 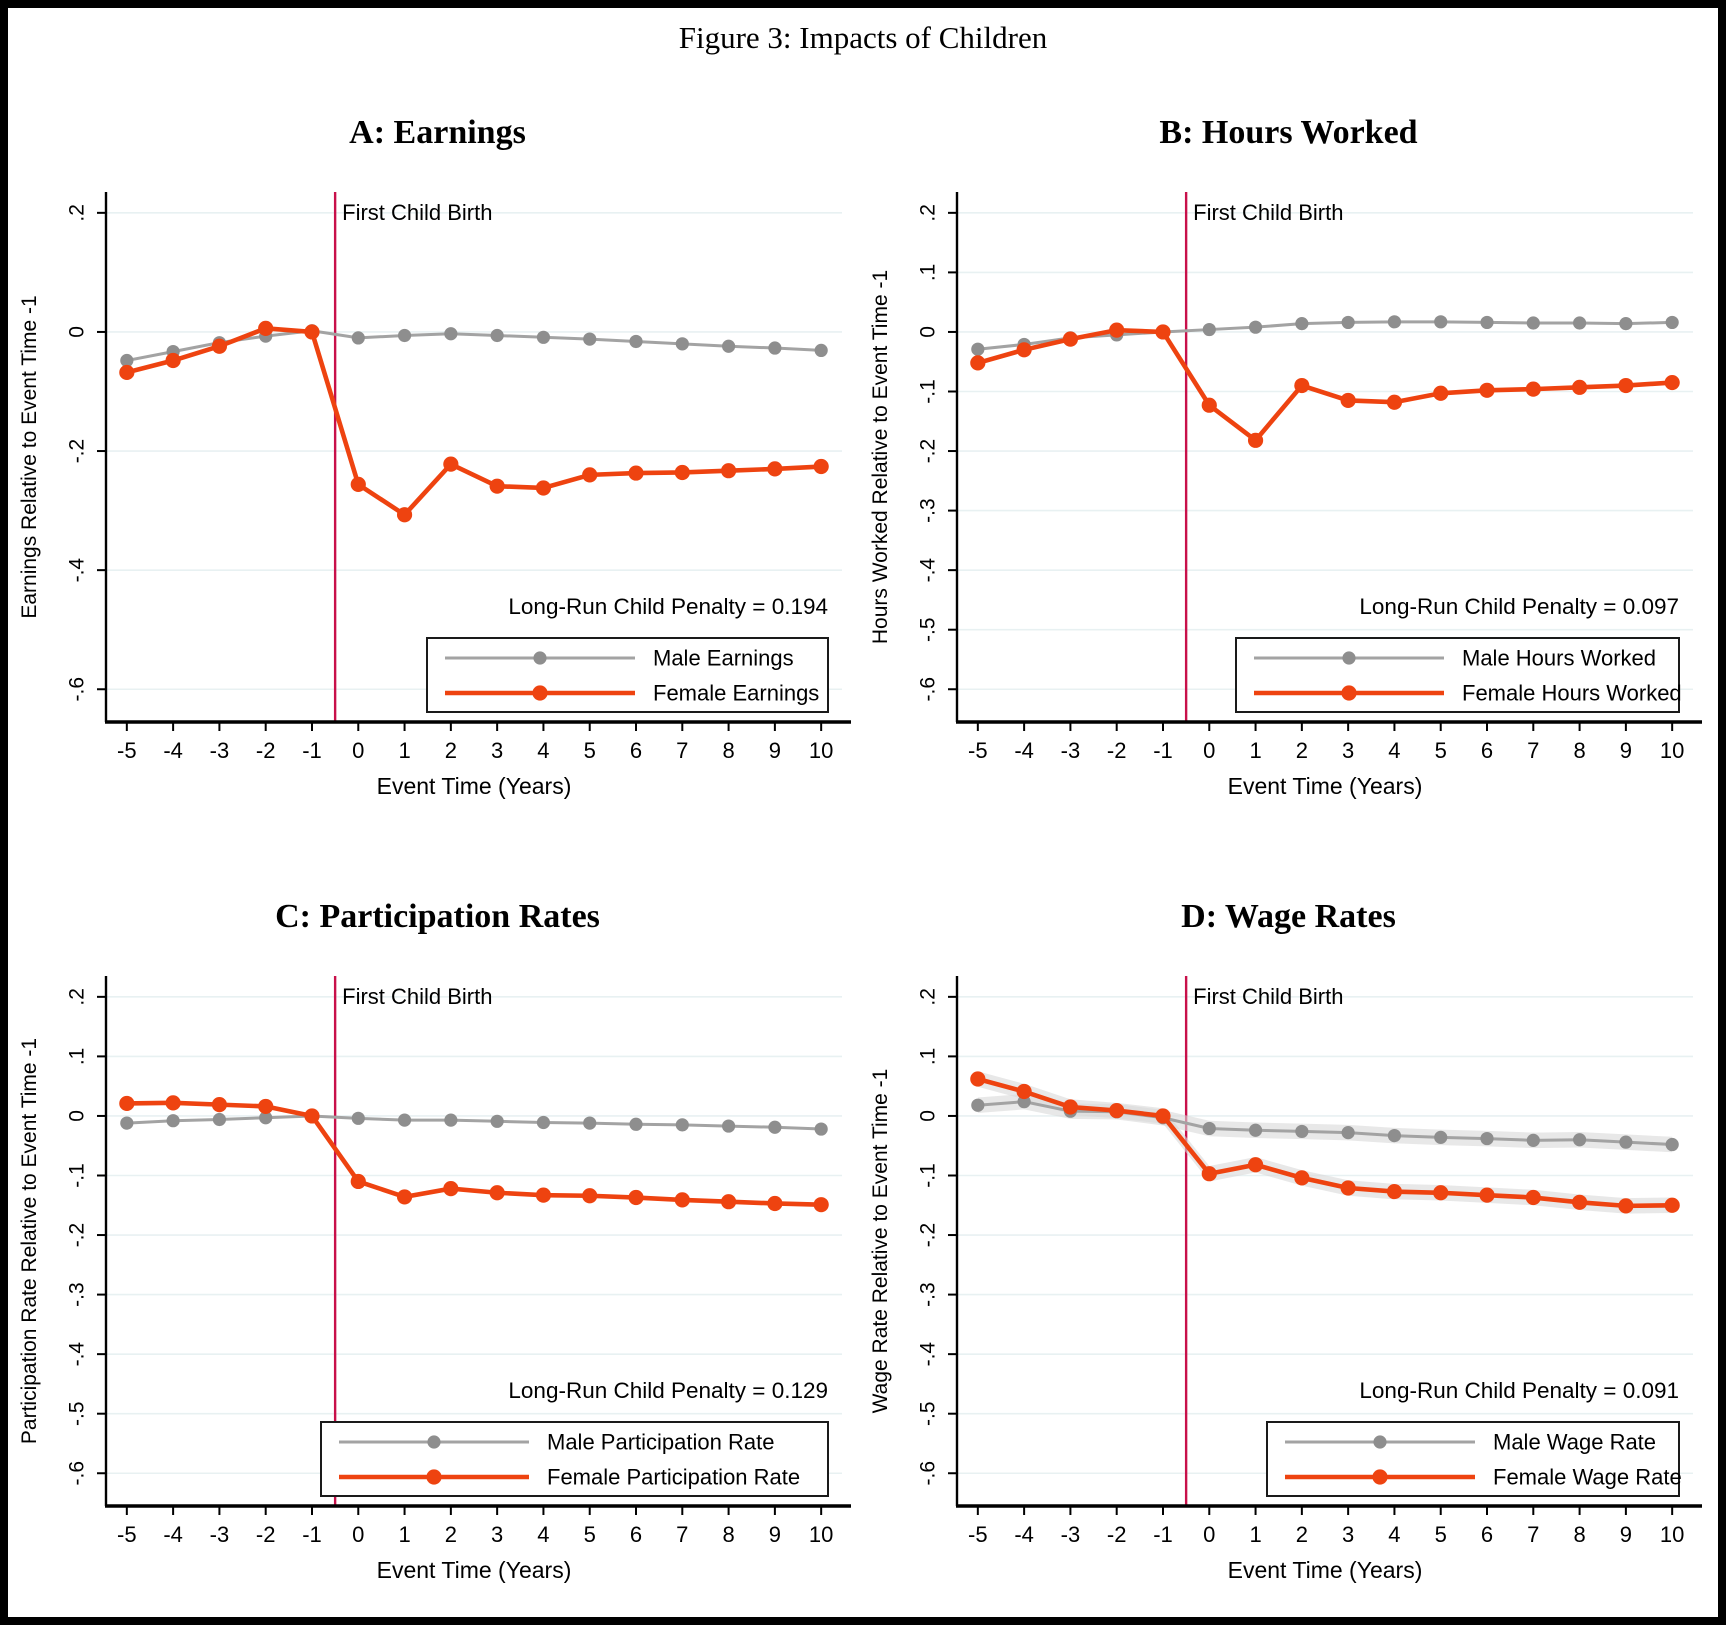 What do you see at coordinates (1587, 1477) in the screenshot?
I see `female-legend-label: Female Wage Rate` at bounding box center [1587, 1477].